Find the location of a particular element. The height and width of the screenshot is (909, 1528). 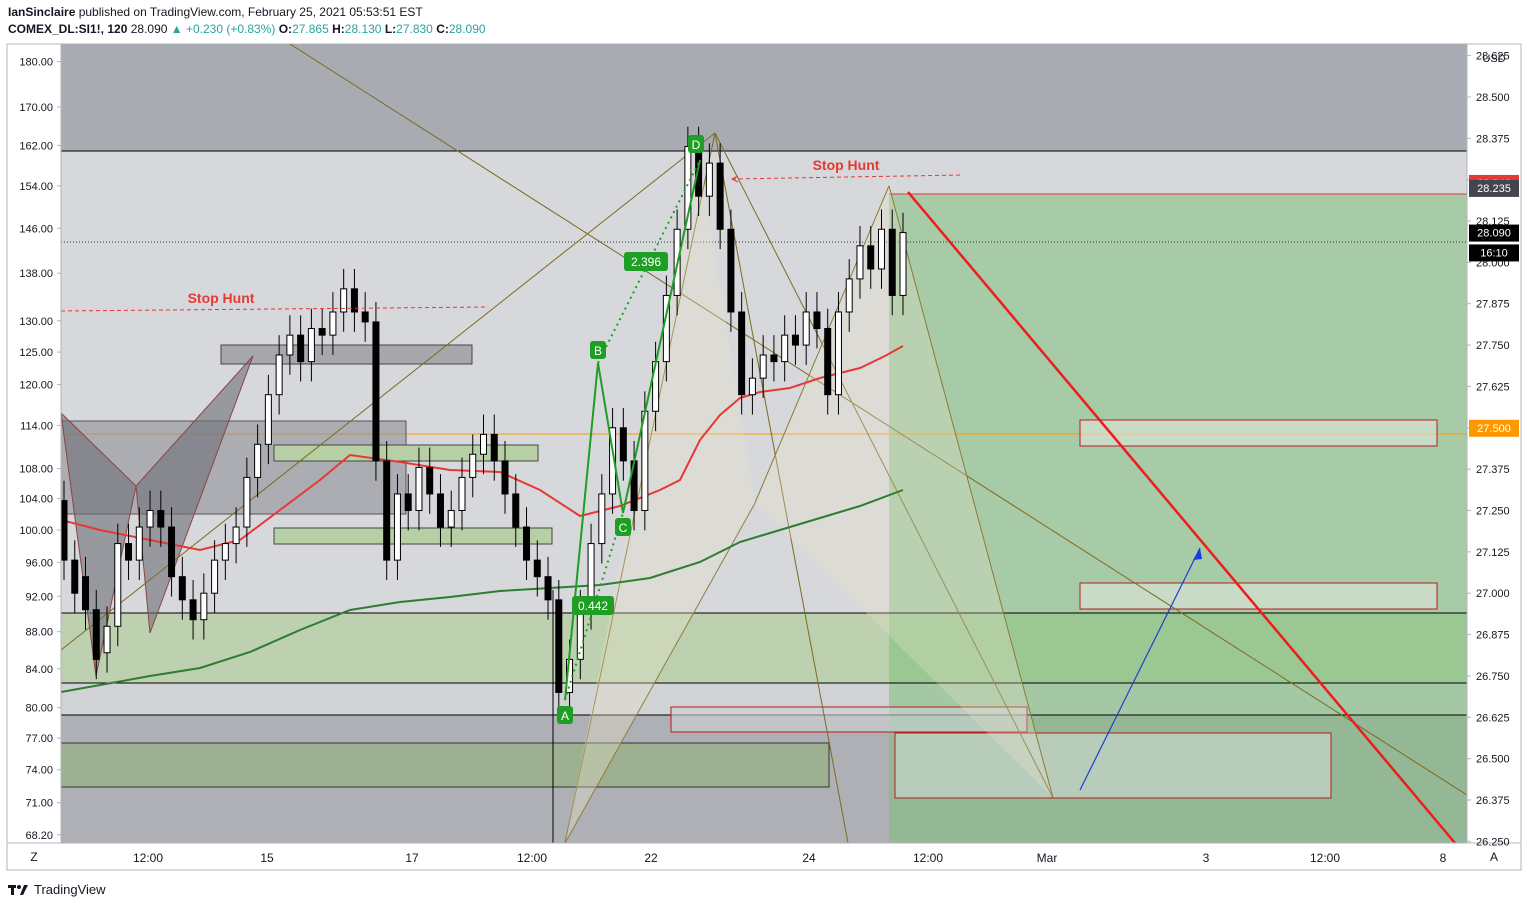

red-box-lower-right is located at coordinates (1113, 765).